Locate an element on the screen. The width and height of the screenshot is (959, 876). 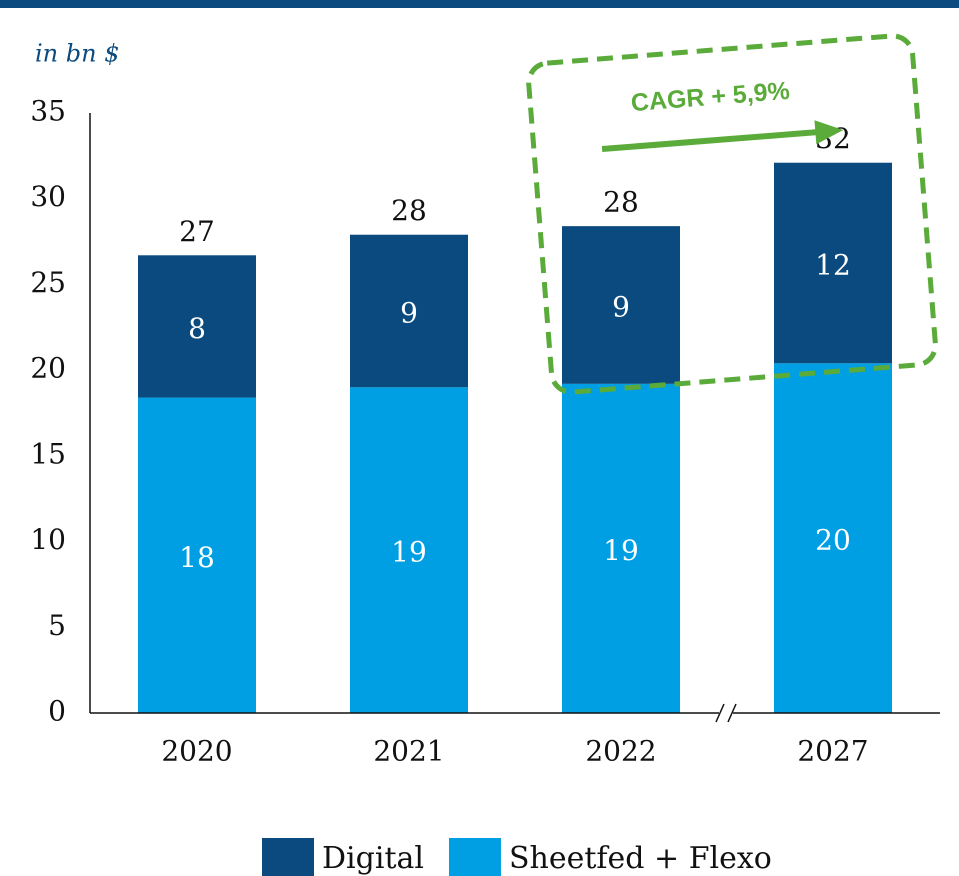
bar-value-label: 8 is located at coordinates (197, 328).